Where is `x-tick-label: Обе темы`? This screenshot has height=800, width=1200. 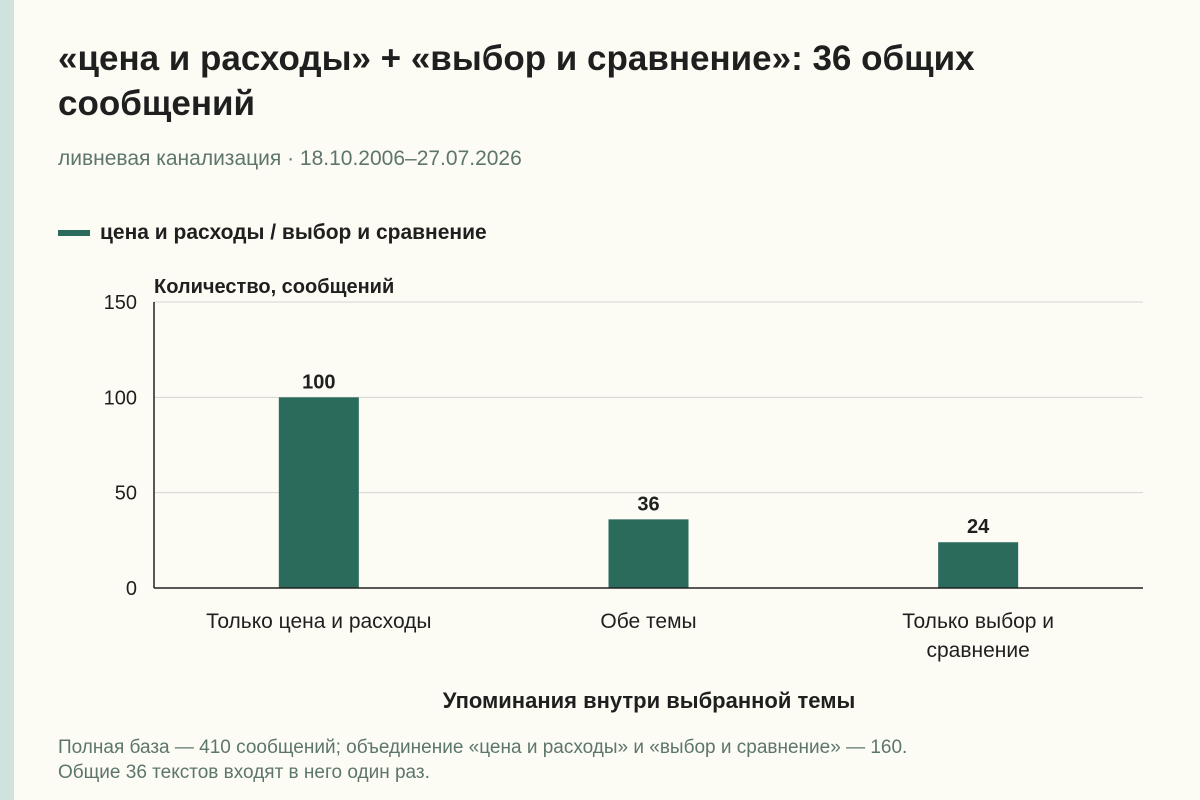
x-tick-label: Обе темы is located at coordinates (648, 621).